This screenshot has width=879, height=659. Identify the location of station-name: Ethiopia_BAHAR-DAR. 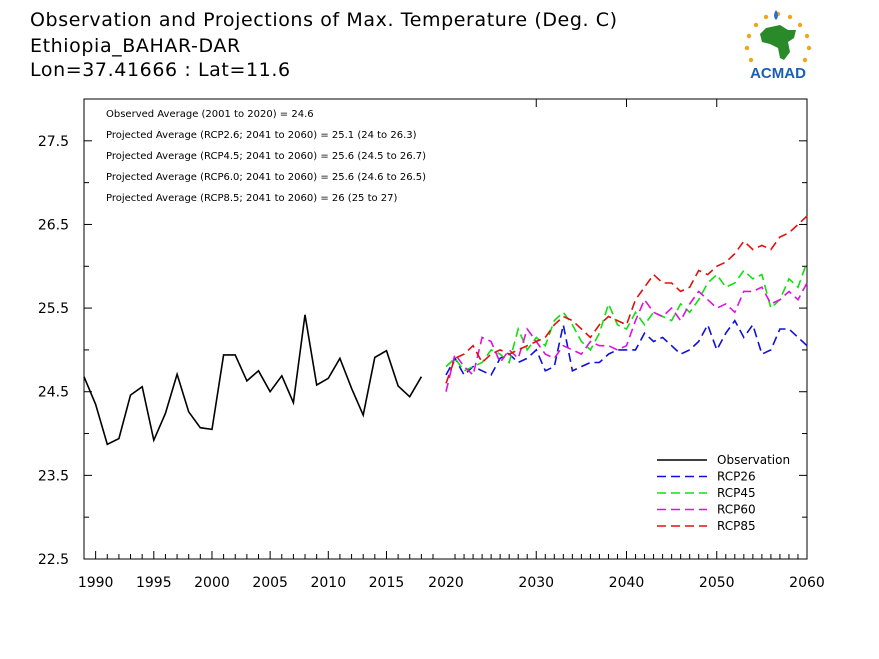
(135, 46).